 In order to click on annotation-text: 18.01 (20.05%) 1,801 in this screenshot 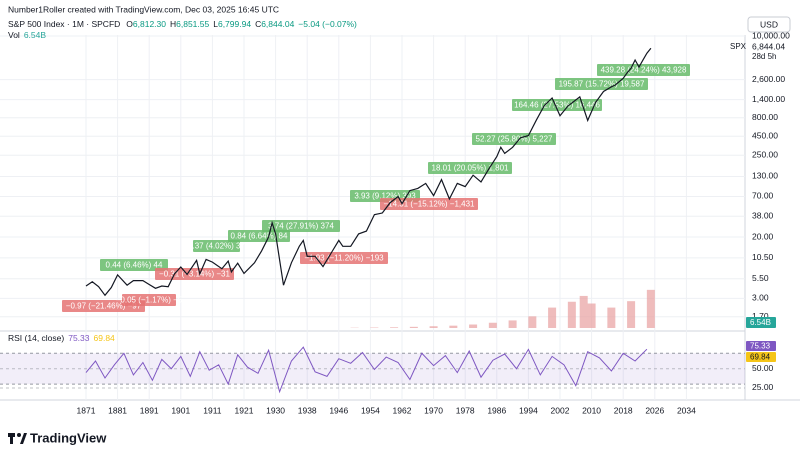, I will do `click(470, 168)`.